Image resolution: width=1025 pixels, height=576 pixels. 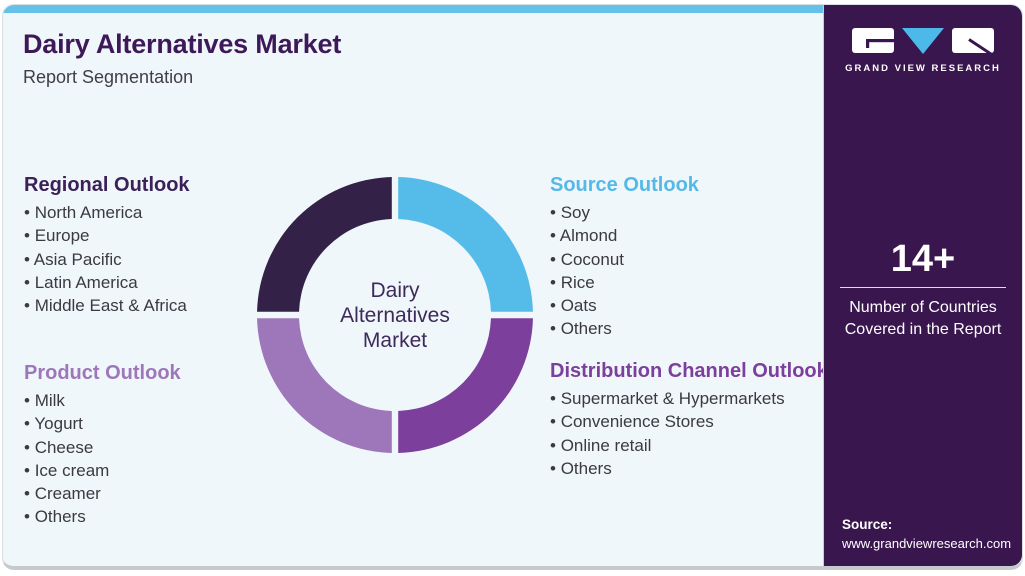 I want to click on list-item: Cheese, so click(x=144, y=447).